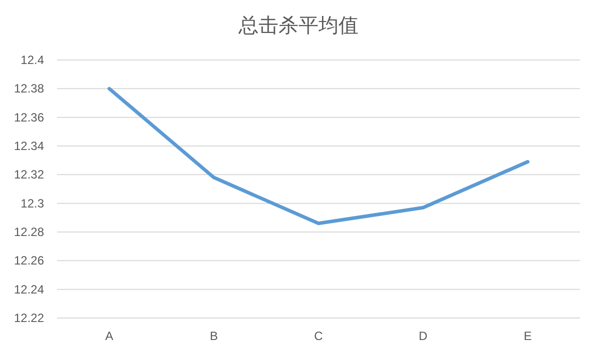  Describe the element at coordinates (214, 336) in the screenshot. I see `x-tick-label: B` at that location.